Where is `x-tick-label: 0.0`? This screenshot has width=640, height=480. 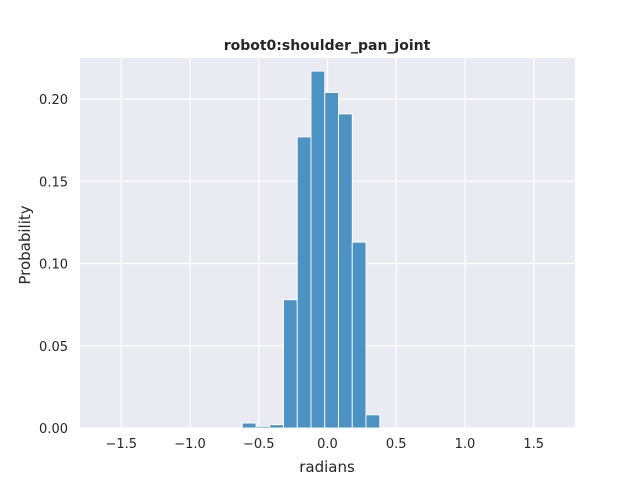 x-tick-label: 0.0 is located at coordinates (327, 444).